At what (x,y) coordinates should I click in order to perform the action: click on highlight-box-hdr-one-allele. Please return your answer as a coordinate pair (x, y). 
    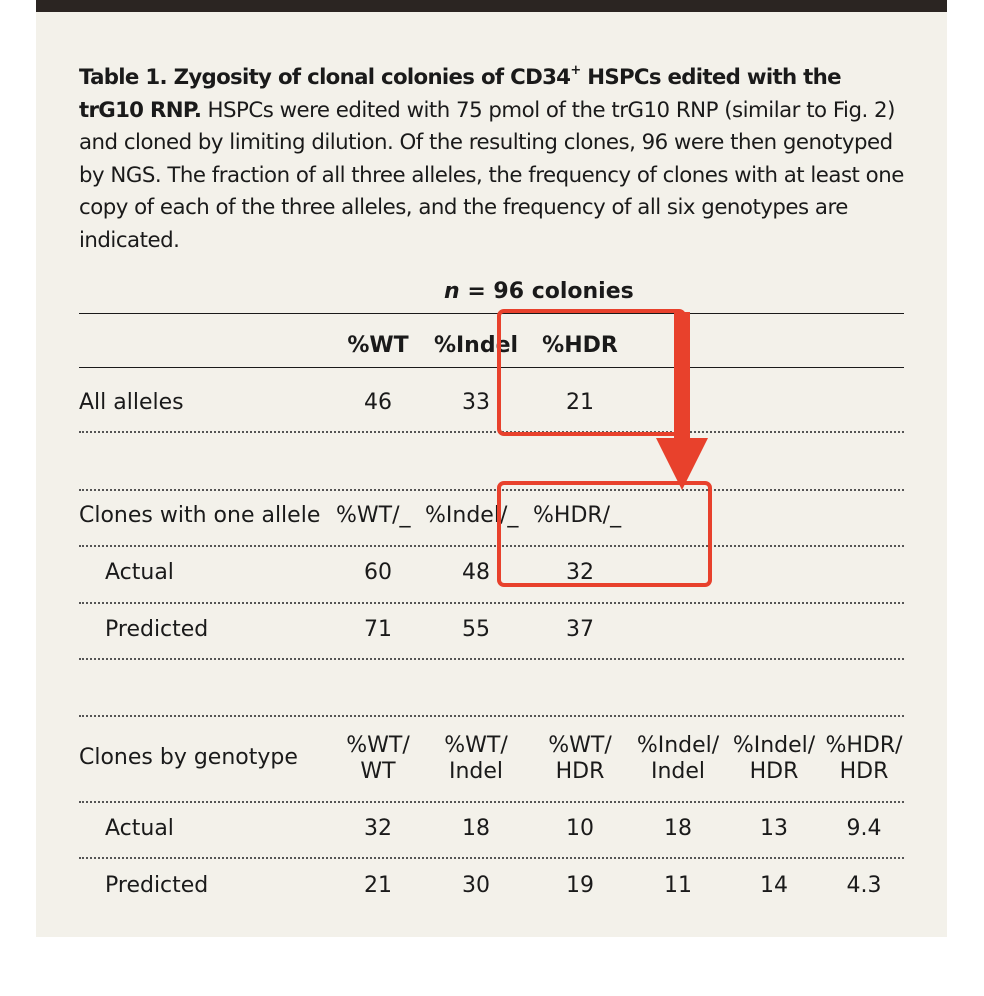
    Looking at the image, I should click on (604, 534).